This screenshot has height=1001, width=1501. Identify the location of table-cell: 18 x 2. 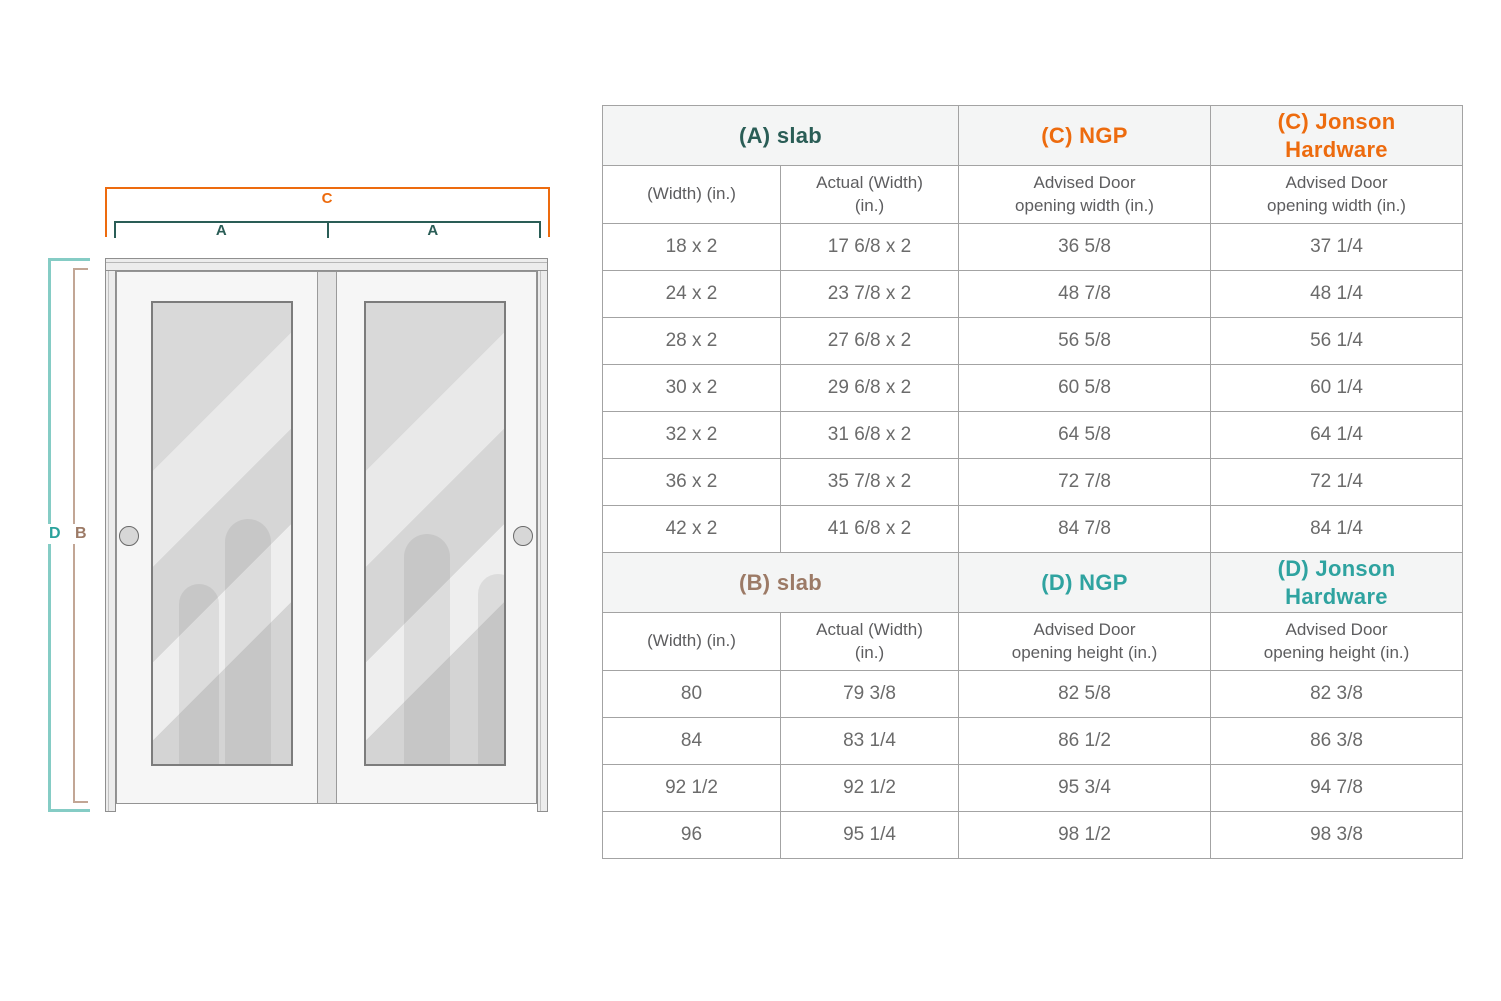
(691, 247).